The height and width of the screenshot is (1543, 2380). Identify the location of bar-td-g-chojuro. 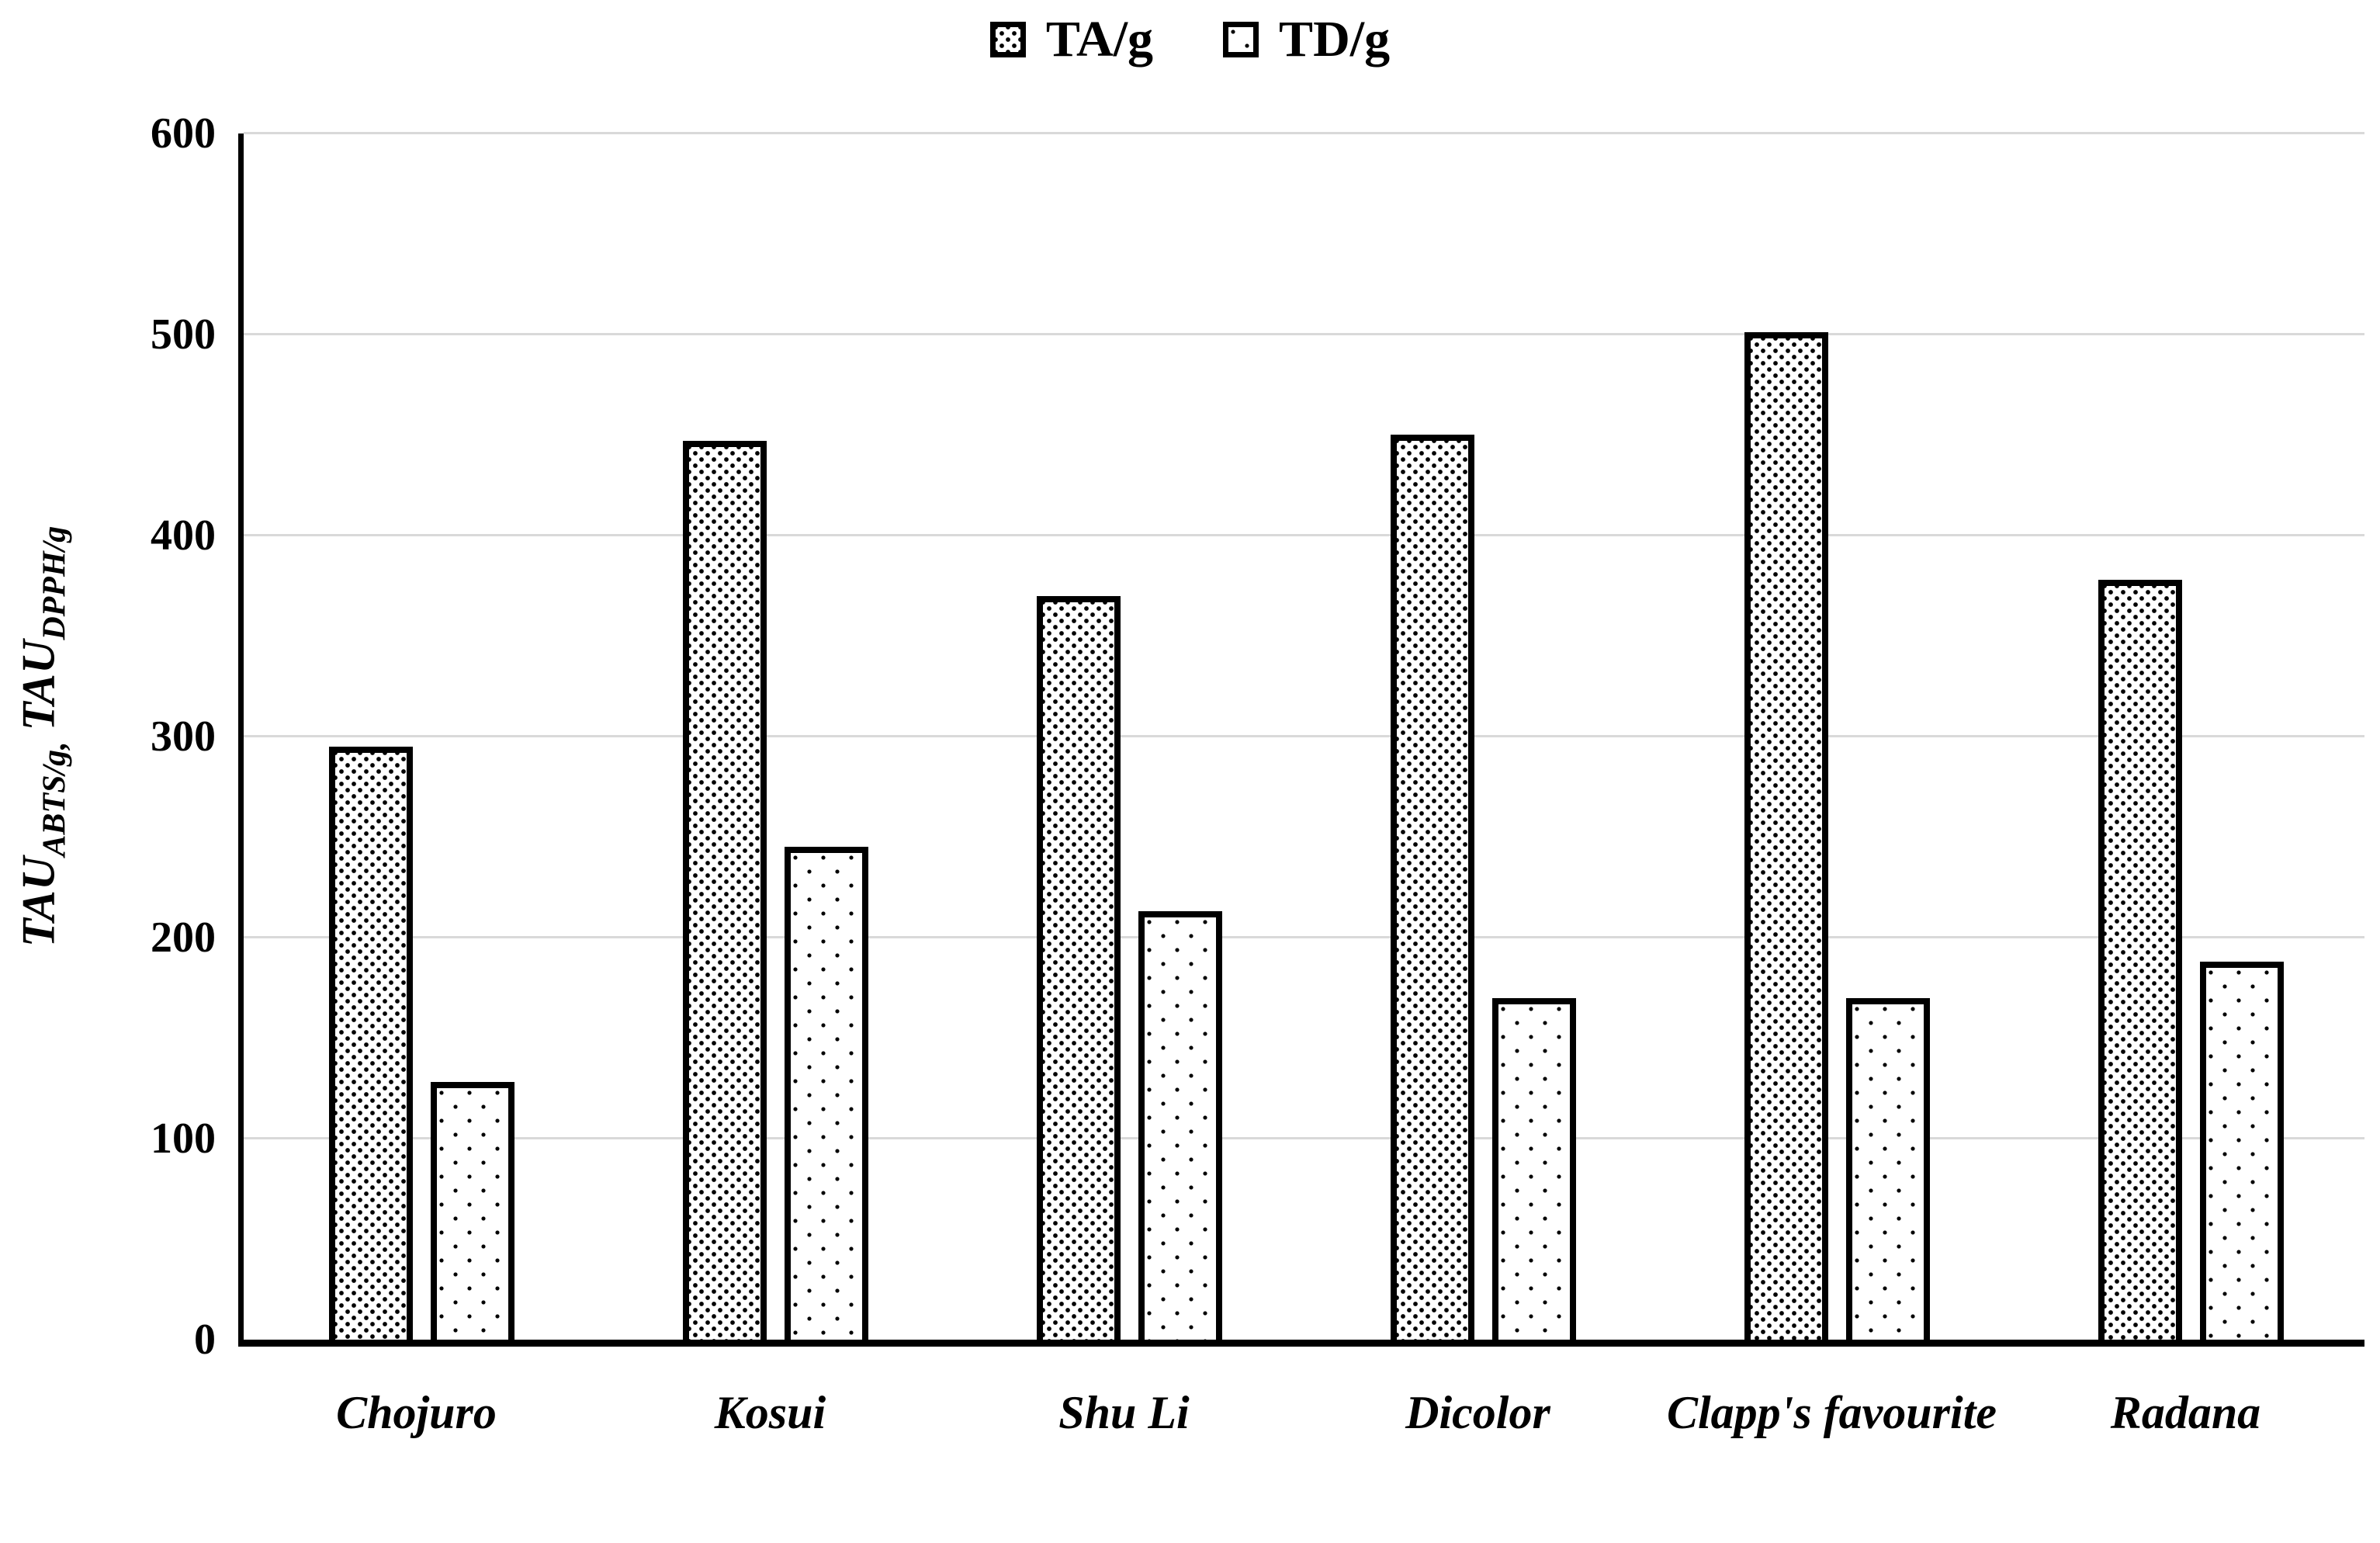
(472, 1211).